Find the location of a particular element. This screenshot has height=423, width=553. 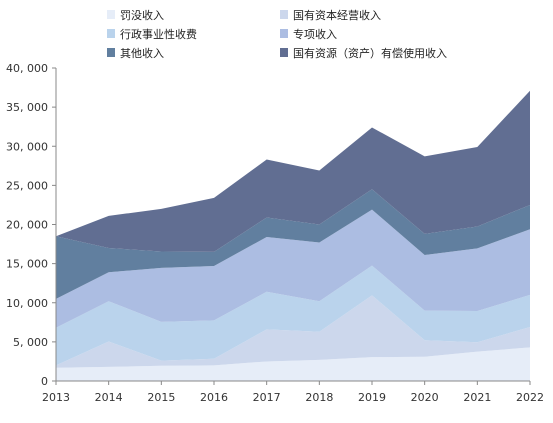

legend-label: 行政事业性收费 is located at coordinates (158, 34).